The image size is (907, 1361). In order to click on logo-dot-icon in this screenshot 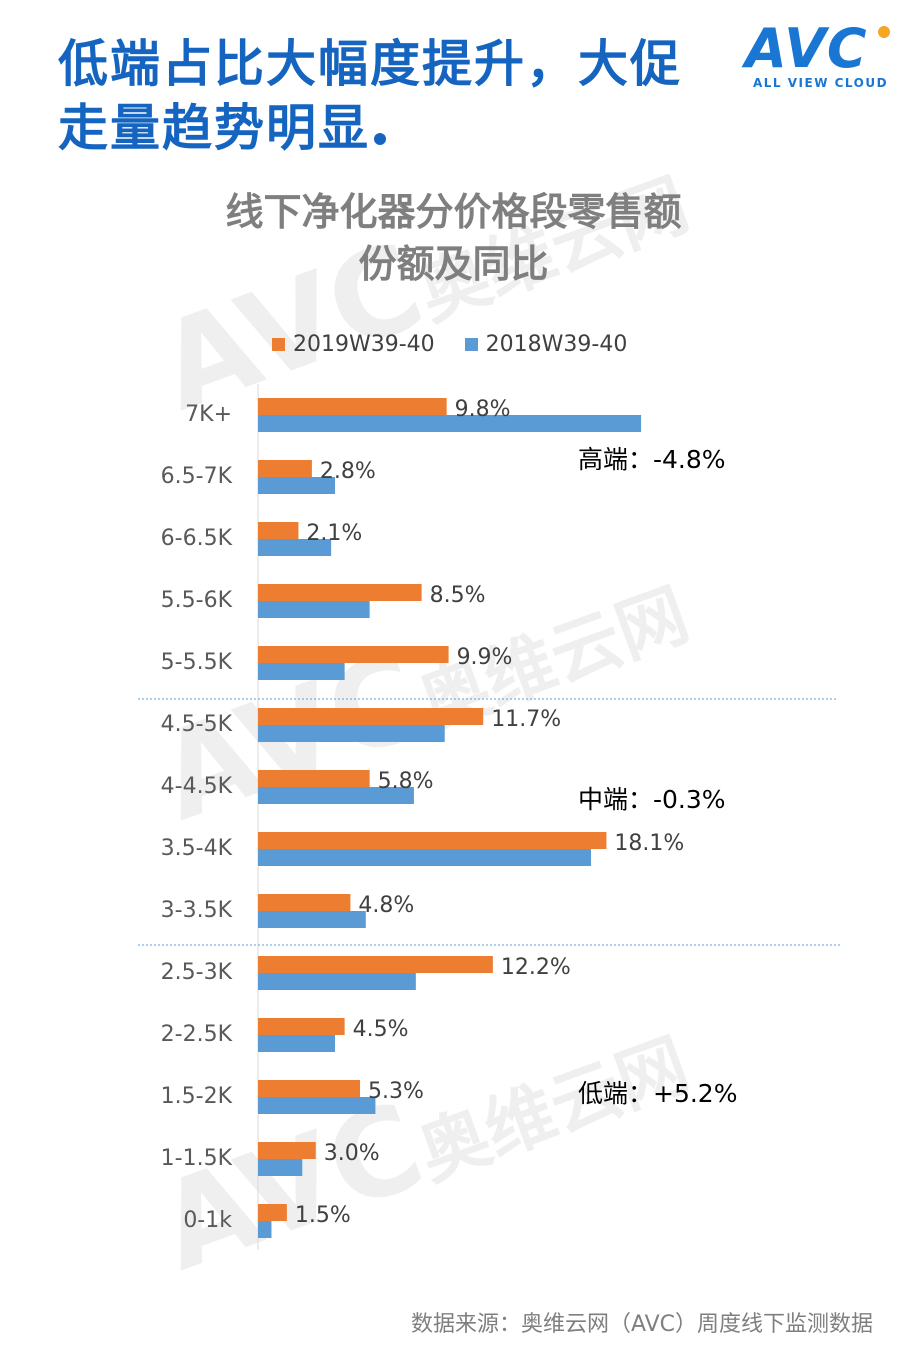, I will do `click(884, 32)`.